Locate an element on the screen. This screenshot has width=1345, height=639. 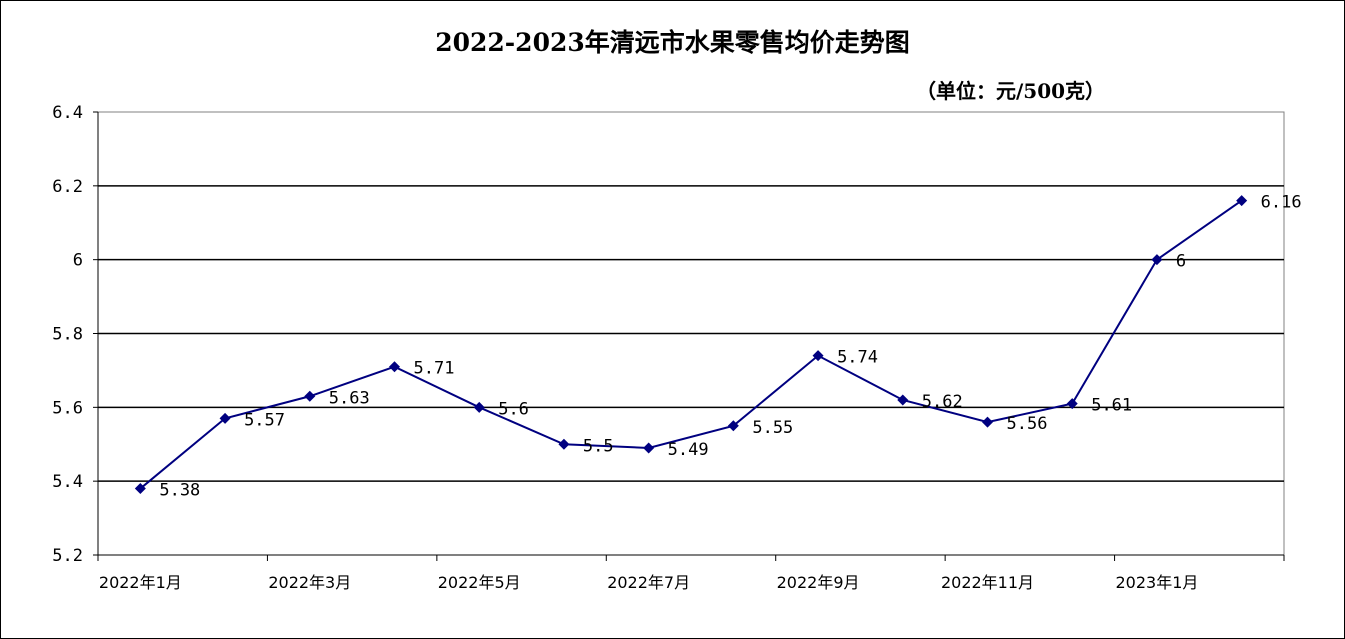
x-tick-label: 2022年3月 is located at coordinates (309, 582).